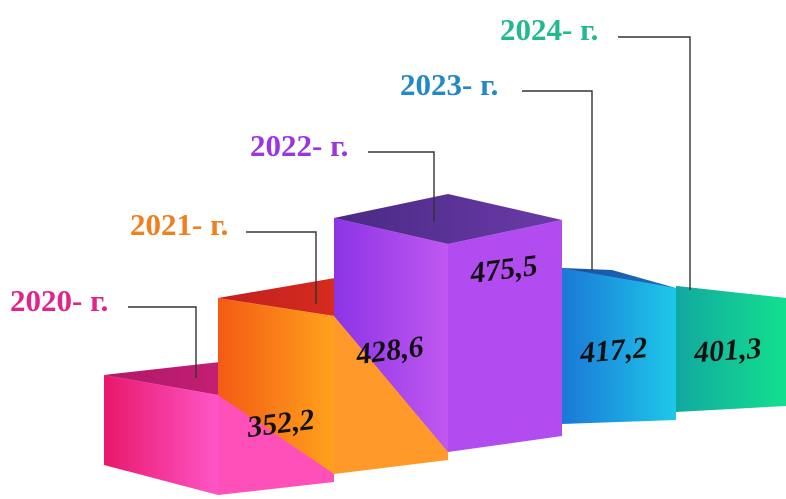 The image size is (786, 499). What do you see at coordinates (281, 267) in the screenshot?
I see `leader-line-2021` at bounding box center [281, 267].